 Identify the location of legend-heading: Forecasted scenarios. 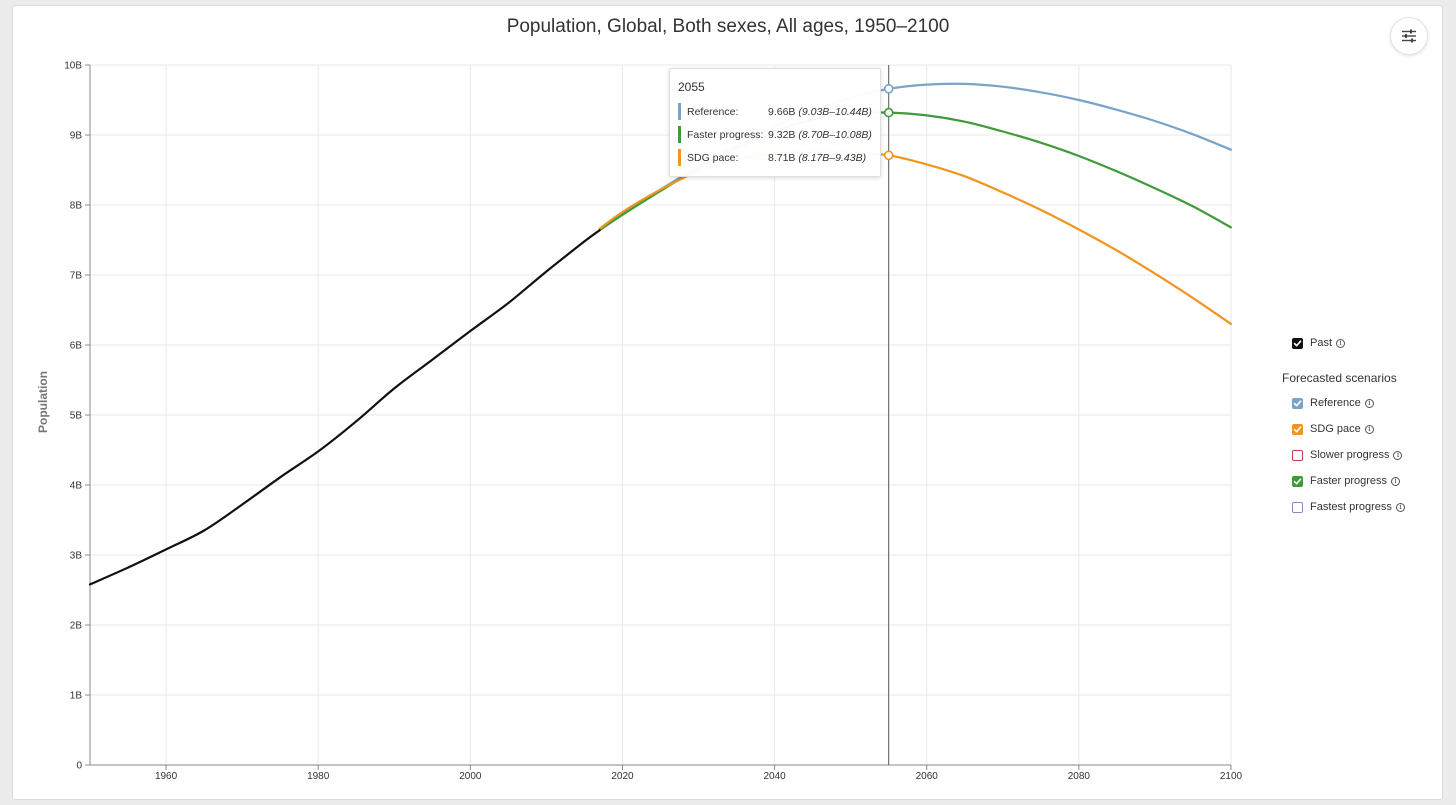
(1339, 378).